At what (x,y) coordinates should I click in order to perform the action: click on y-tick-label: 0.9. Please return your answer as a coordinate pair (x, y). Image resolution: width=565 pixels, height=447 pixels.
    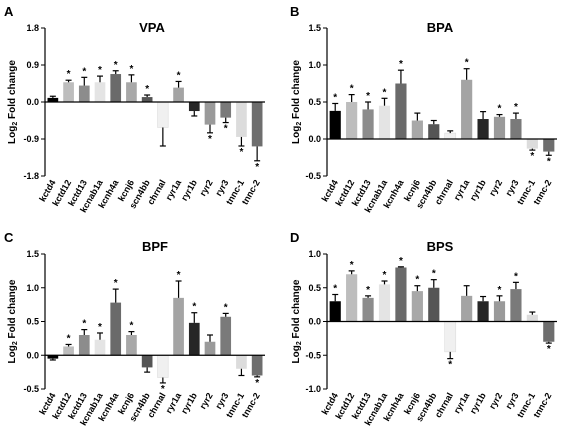
    Looking at the image, I should click on (32, 65).